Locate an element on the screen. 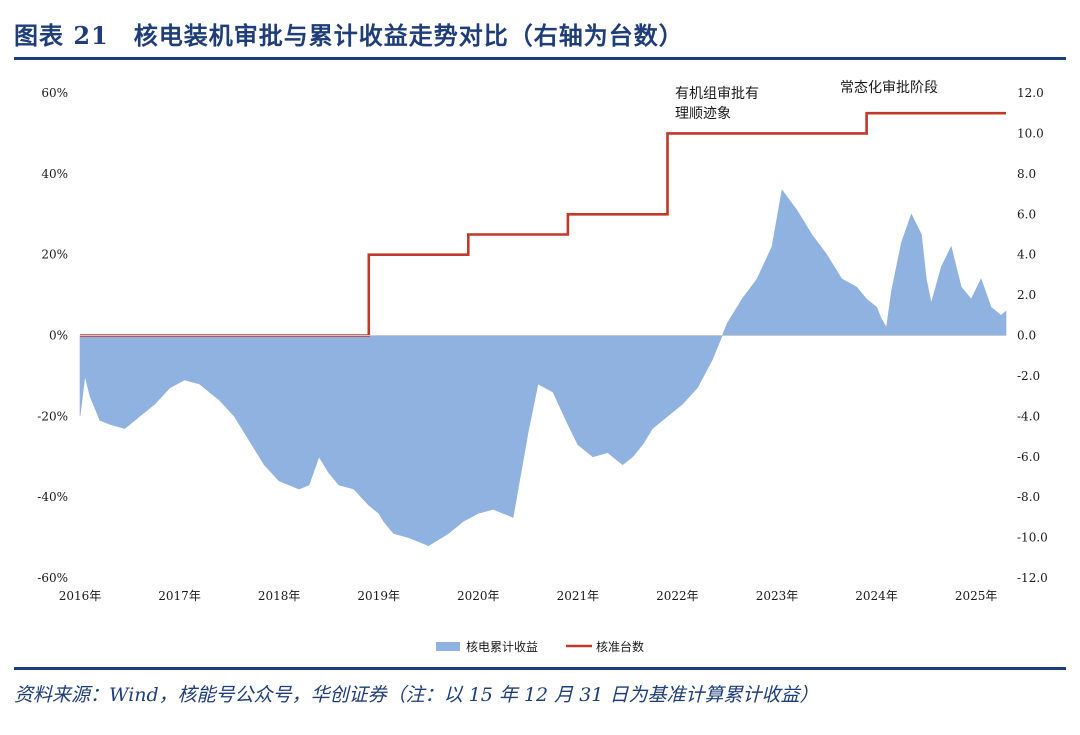 This screenshot has width=1080, height=735. x-tick-label: 2017年 is located at coordinates (179, 596).